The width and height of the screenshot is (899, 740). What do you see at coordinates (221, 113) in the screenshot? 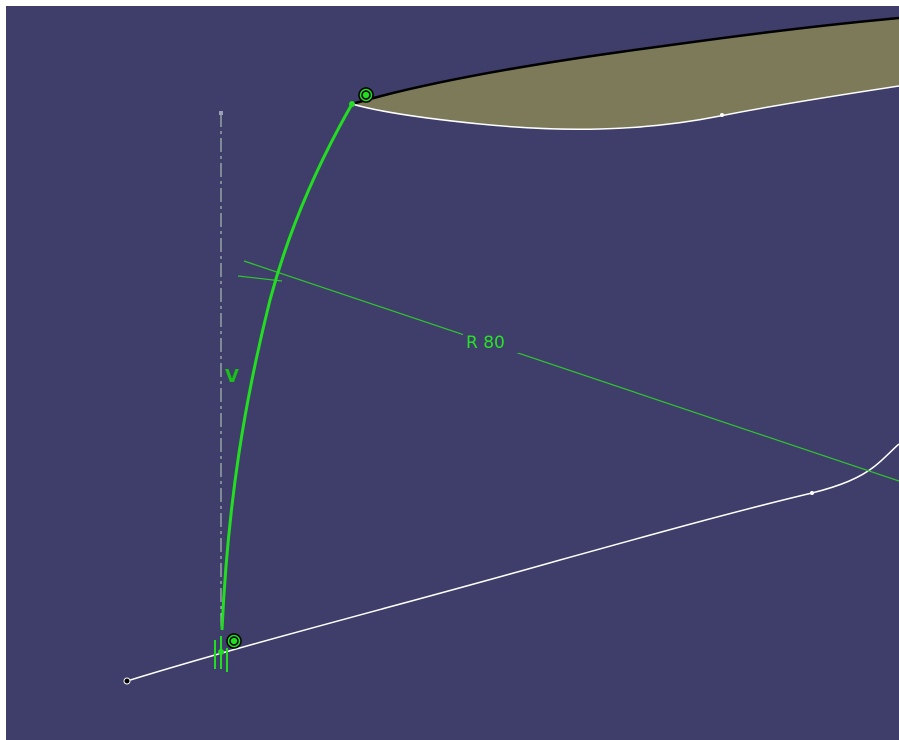
I see `axis-end-point` at bounding box center [221, 113].